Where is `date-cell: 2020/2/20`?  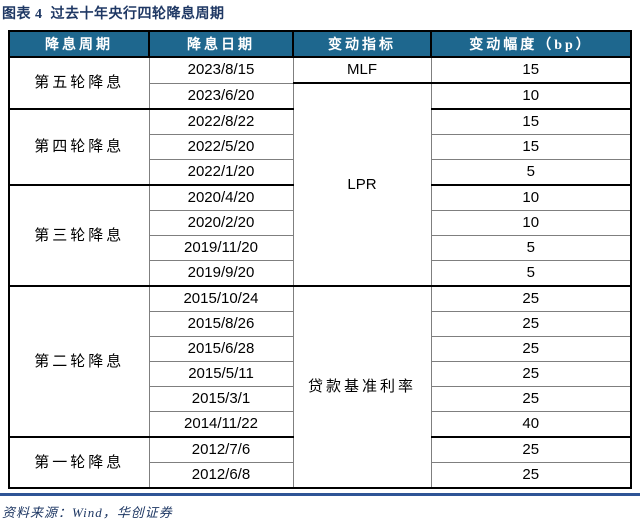 date-cell: 2020/2/20 is located at coordinates (221, 223).